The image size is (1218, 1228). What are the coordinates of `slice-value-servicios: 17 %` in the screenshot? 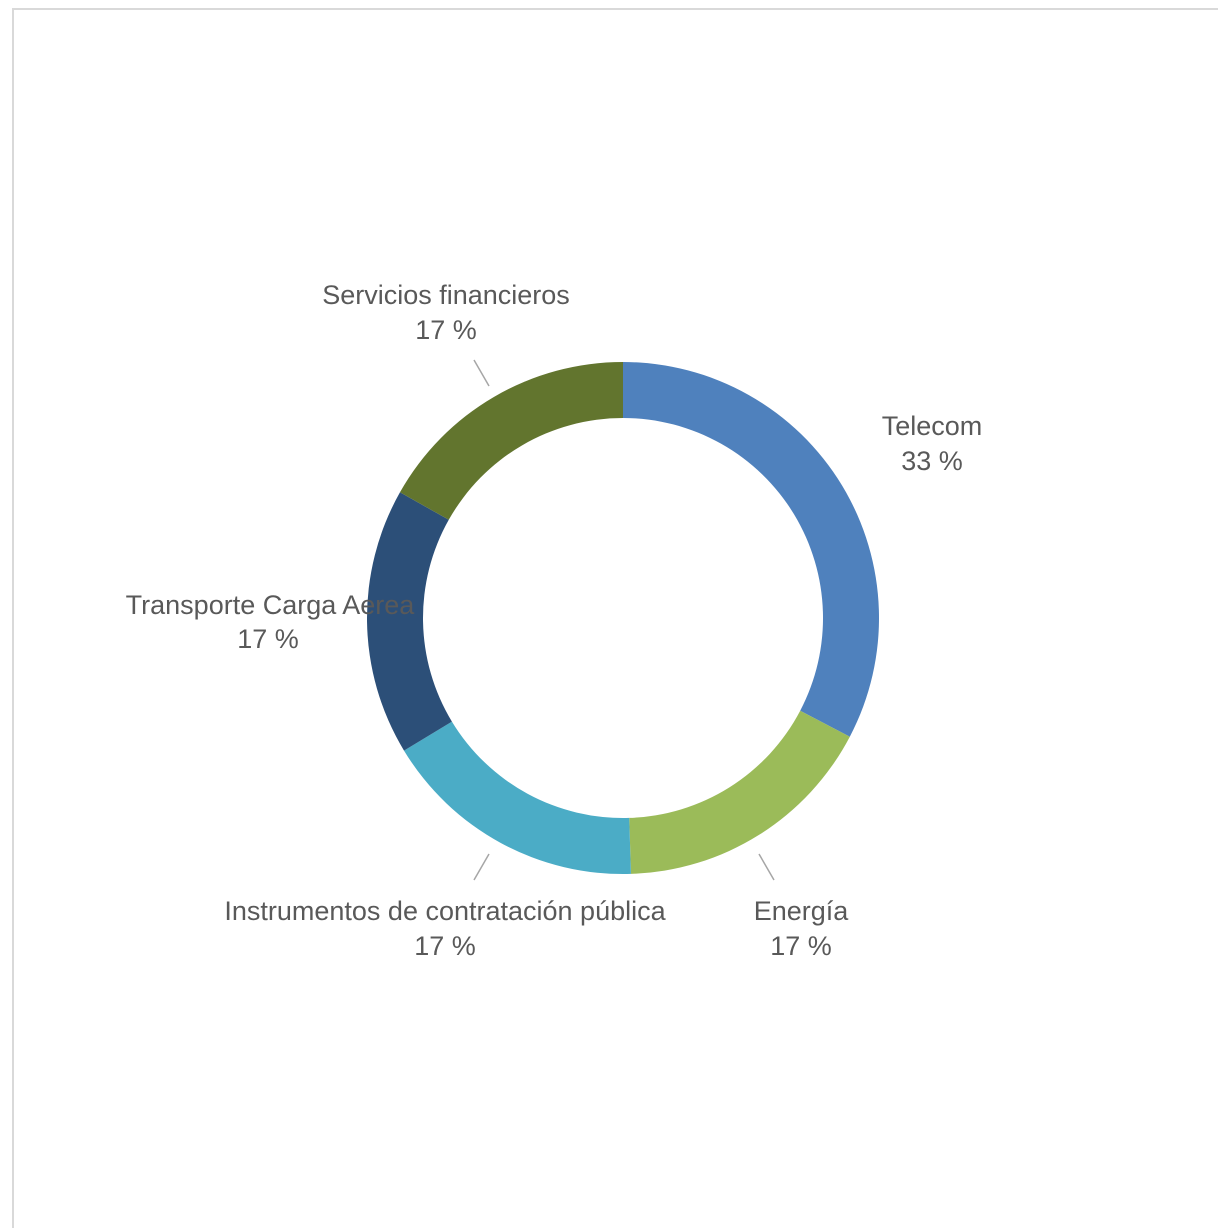 It's located at (446, 330).